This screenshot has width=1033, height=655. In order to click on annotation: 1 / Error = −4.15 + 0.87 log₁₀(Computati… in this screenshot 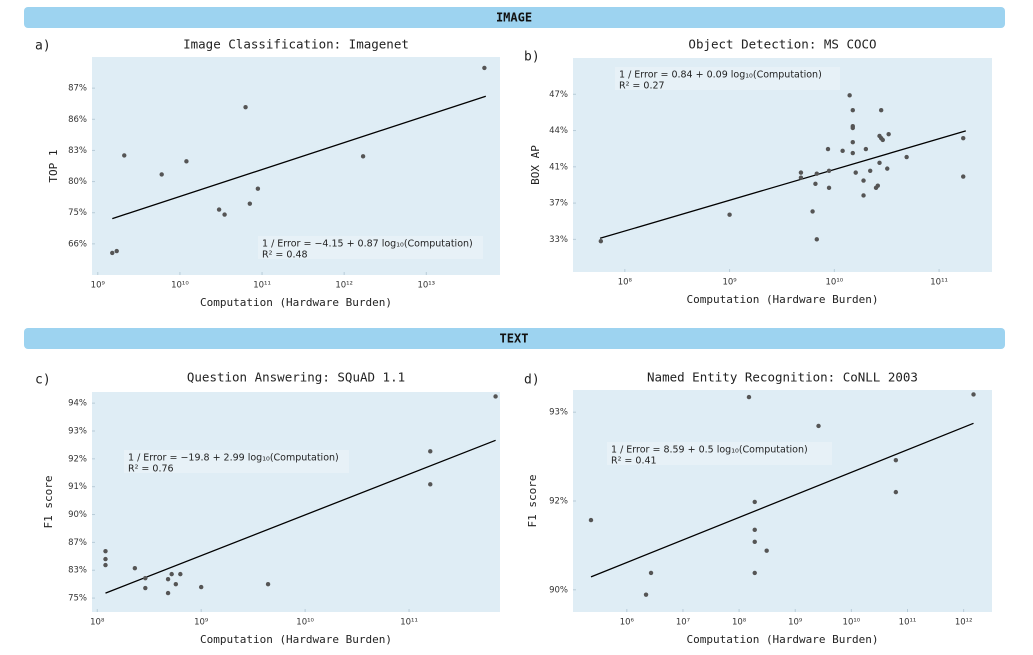, I will do `click(367, 244)`.